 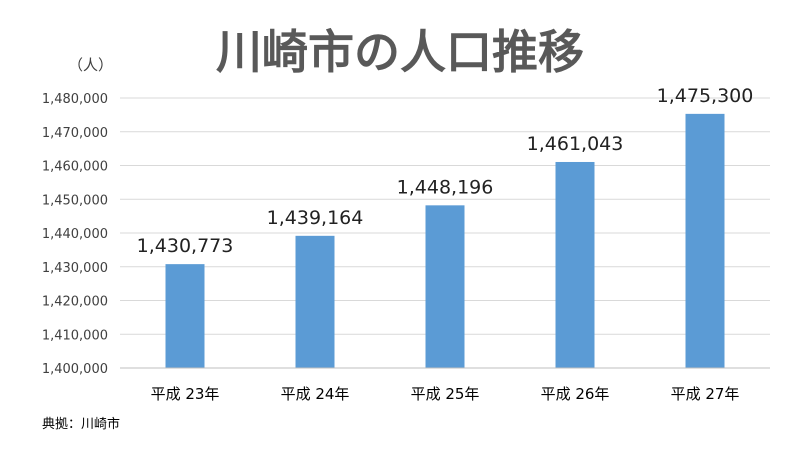 I want to click on data-label: 1,461,043, so click(x=575, y=144).